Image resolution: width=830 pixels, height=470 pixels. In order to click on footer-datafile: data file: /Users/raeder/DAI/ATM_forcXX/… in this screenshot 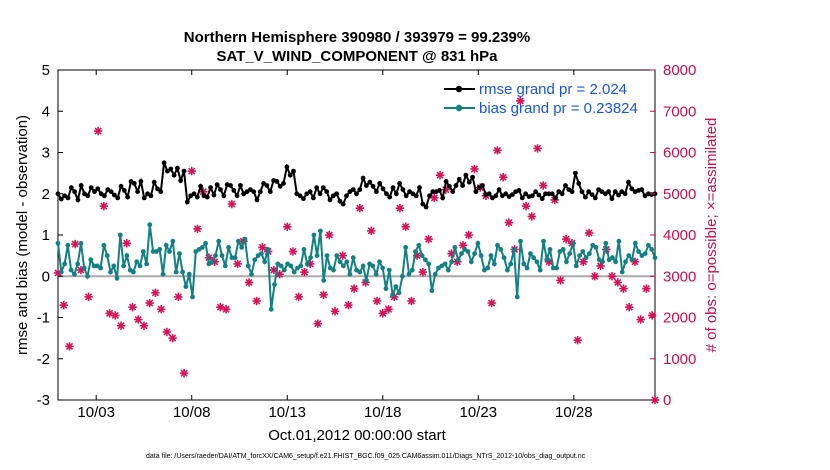, I will do `click(366, 456)`.